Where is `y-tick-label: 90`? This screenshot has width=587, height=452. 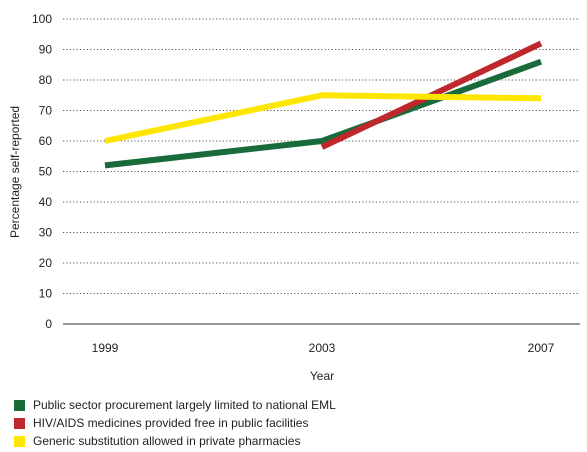 y-tick-label: 90 is located at coordinates (46, 50).